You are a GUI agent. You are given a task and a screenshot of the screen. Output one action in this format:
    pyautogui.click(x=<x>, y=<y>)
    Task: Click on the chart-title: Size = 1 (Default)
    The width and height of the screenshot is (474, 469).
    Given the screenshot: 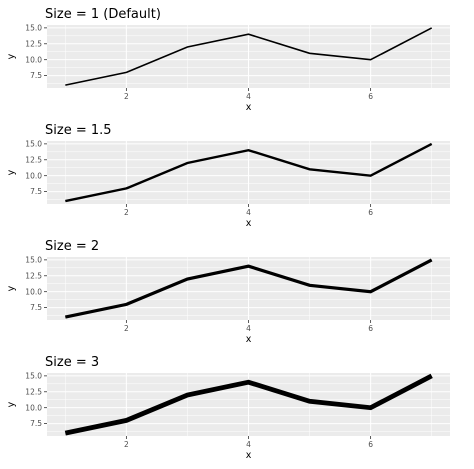 What is the action you would take?
    pyautogui.click(x=103, y=14)
    